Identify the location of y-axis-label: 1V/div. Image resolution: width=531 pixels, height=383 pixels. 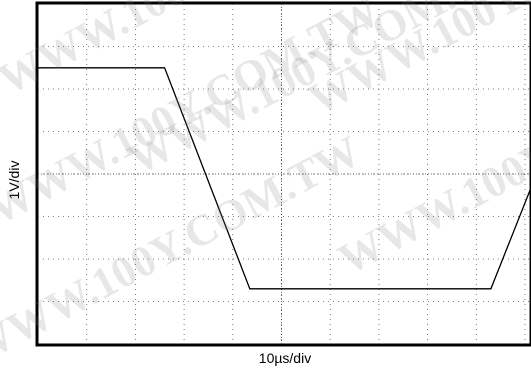
(14, 180).